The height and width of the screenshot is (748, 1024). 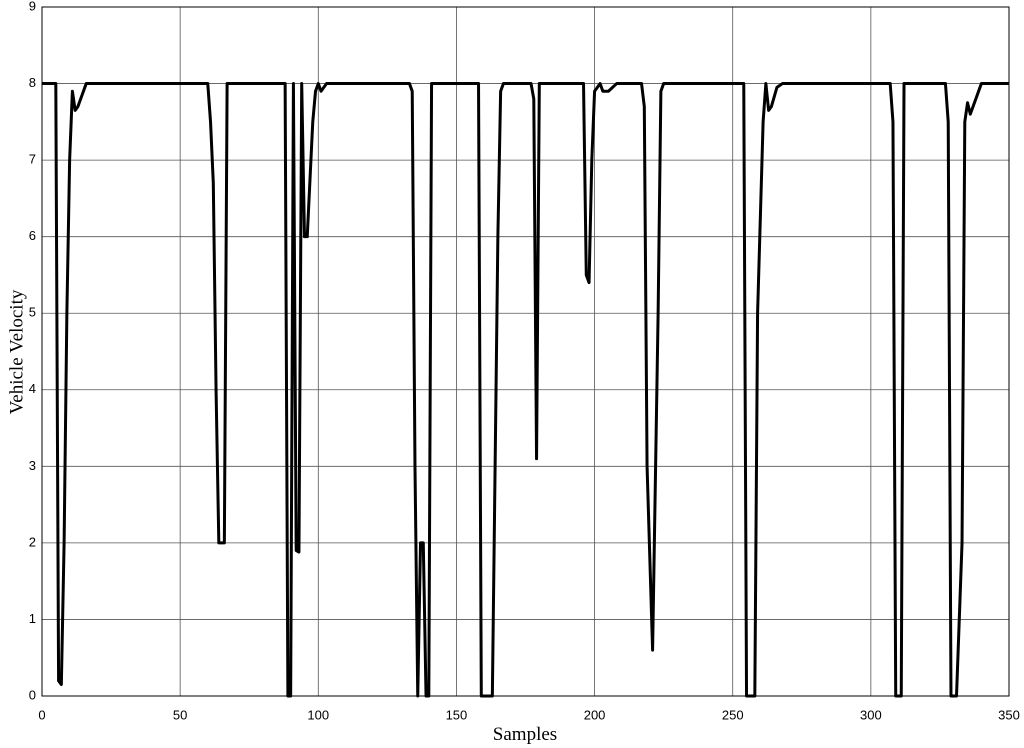 What do you see at coordinates (1009, 714) in the screenshot?
I see `x-tick-label: 350` at bounding box center [1009, 714].